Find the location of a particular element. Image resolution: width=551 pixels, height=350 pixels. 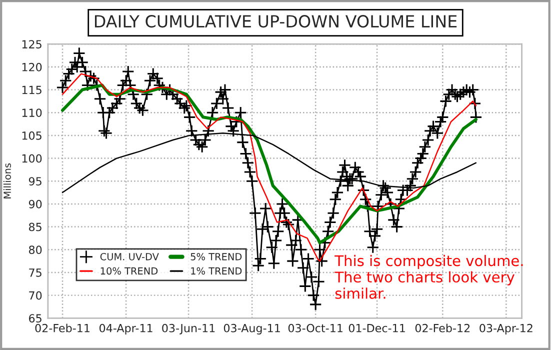

x-tick-label: 01-Dec-11 is located at coordinates (376, 328).